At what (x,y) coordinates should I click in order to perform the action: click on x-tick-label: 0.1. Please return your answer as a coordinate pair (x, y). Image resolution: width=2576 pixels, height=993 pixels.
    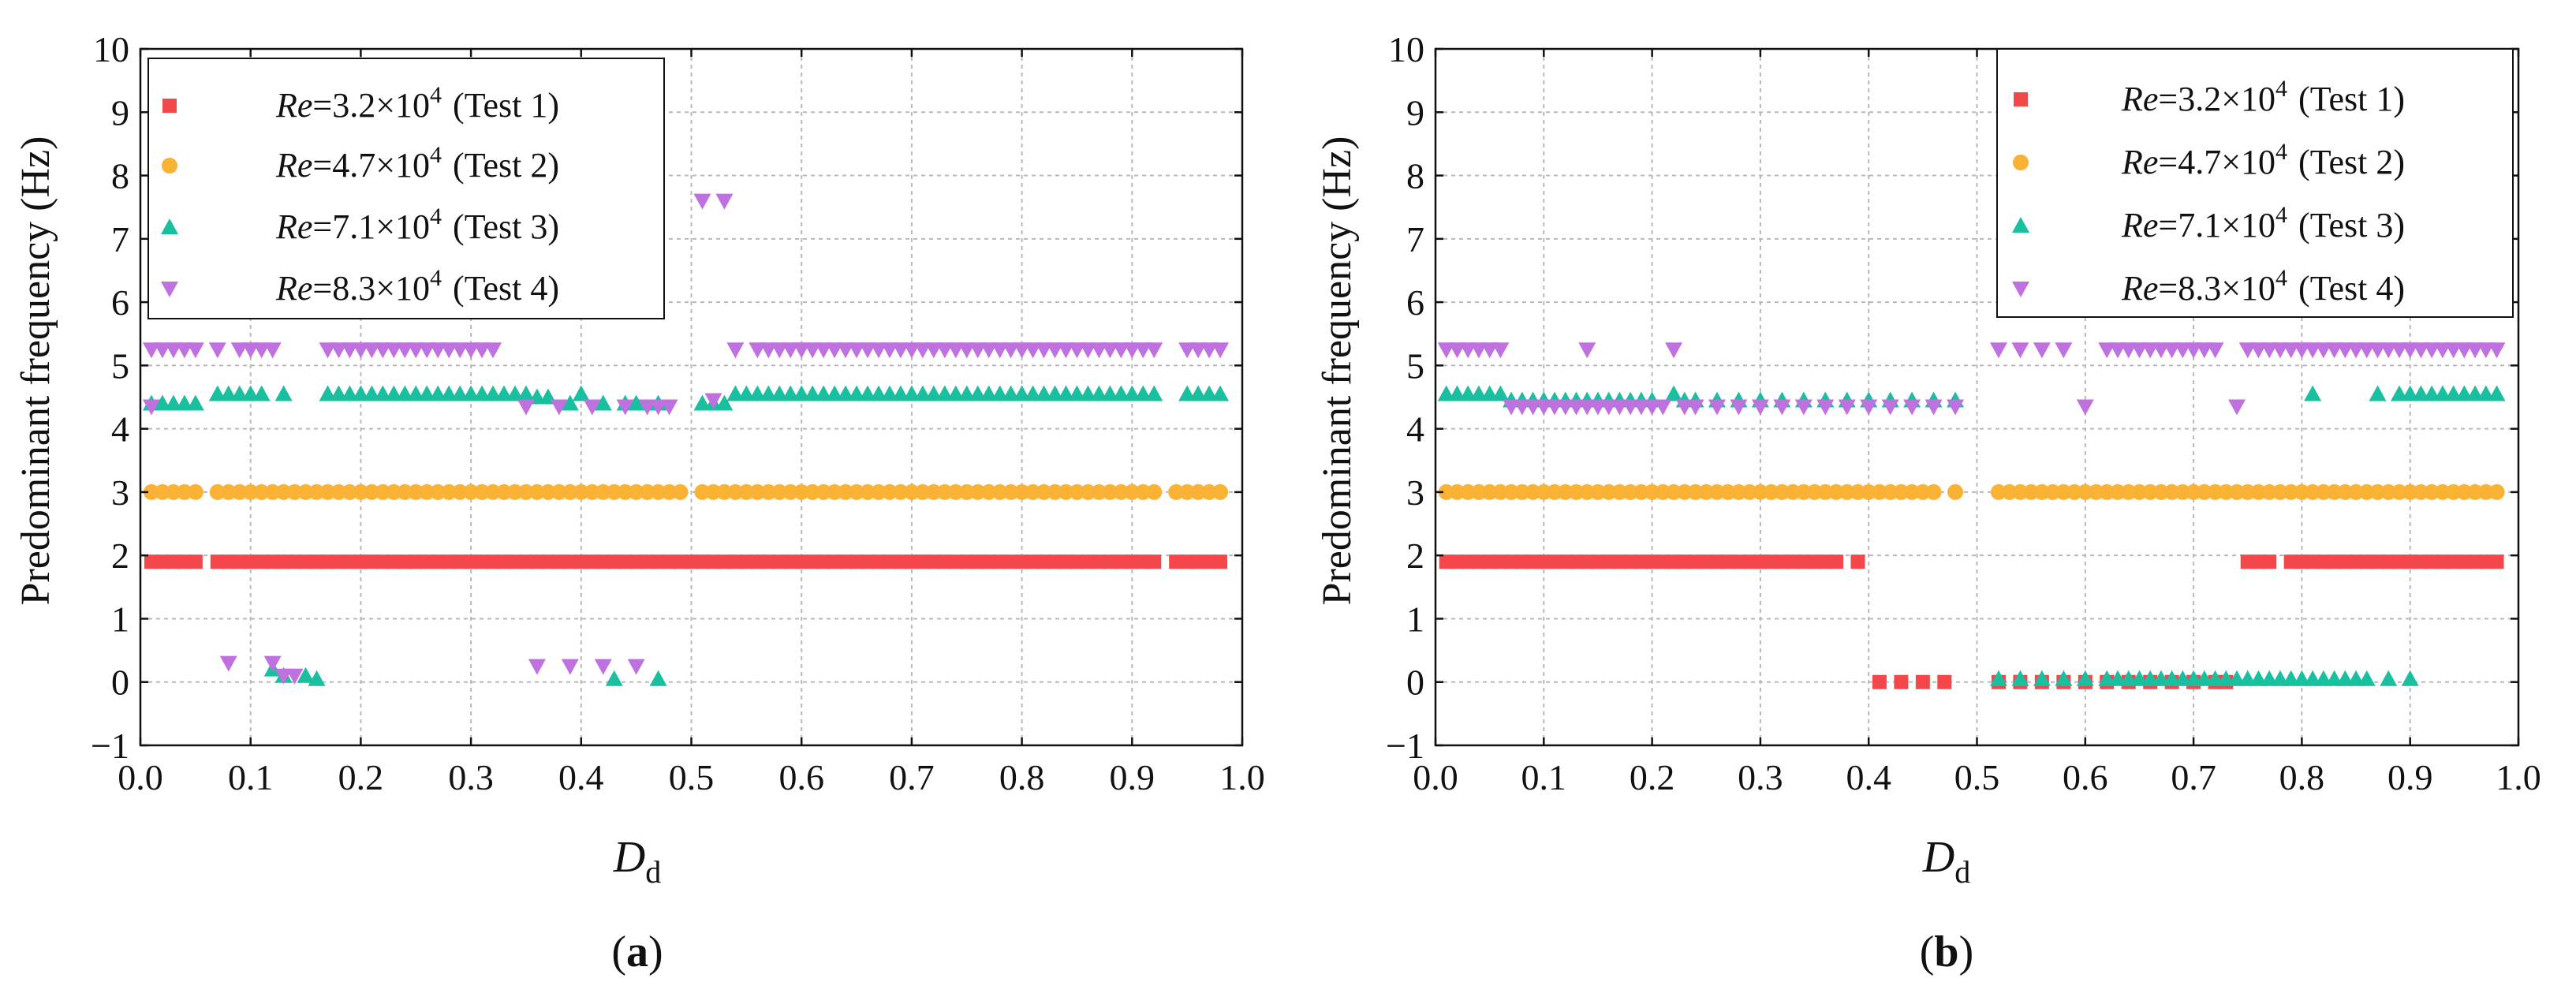
    Looking at the image, I should click on (1544, 777).